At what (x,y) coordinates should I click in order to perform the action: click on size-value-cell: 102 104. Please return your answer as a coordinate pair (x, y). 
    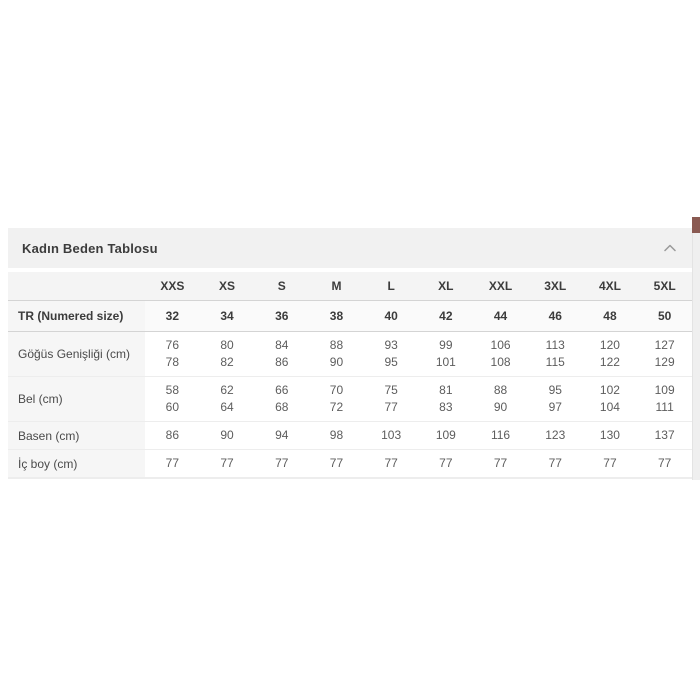
    Looking at the image, I should click on (609, 398).